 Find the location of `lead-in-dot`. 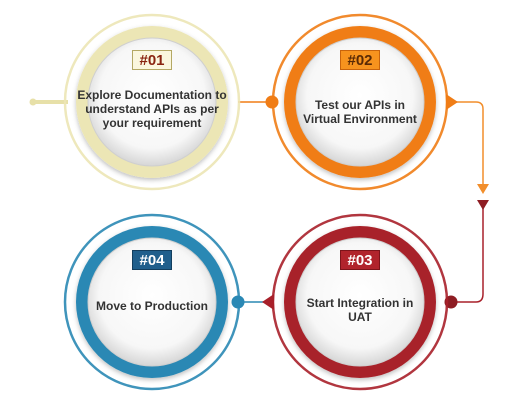

lead-in-dot is located at coordinates (33, 102).